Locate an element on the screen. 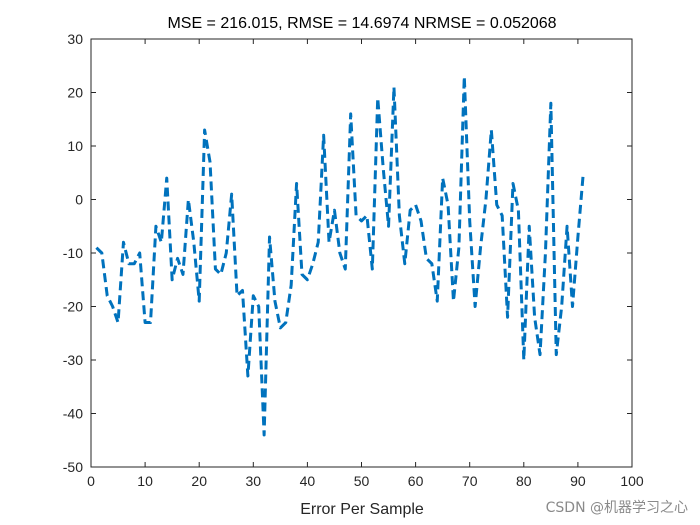  y-tick-label: 20 is located at coordinates (75, 93).